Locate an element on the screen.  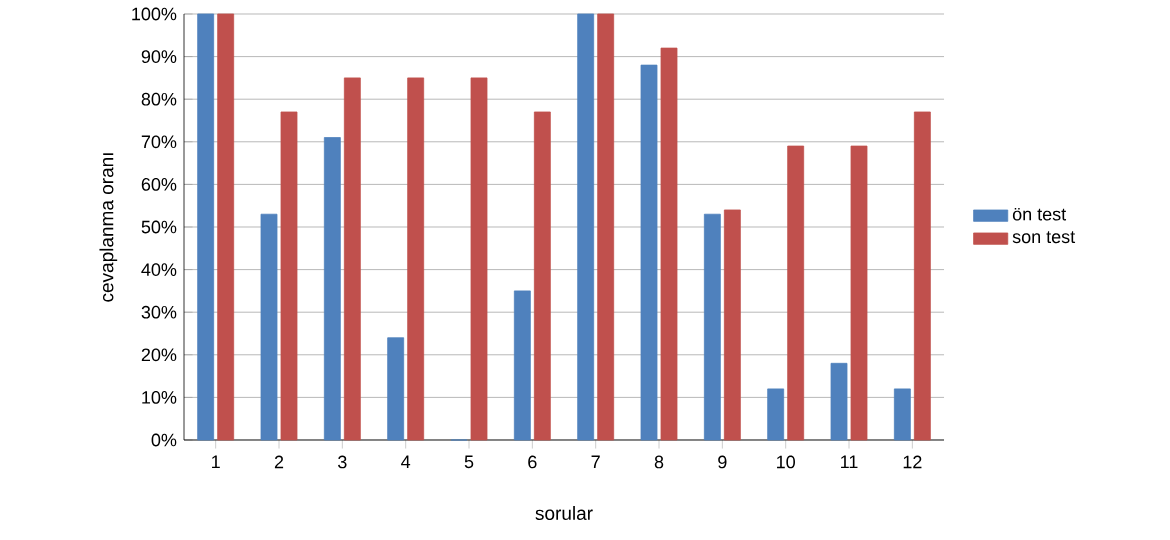
x-tick-label: 10 is located at coordinates (786, 462).